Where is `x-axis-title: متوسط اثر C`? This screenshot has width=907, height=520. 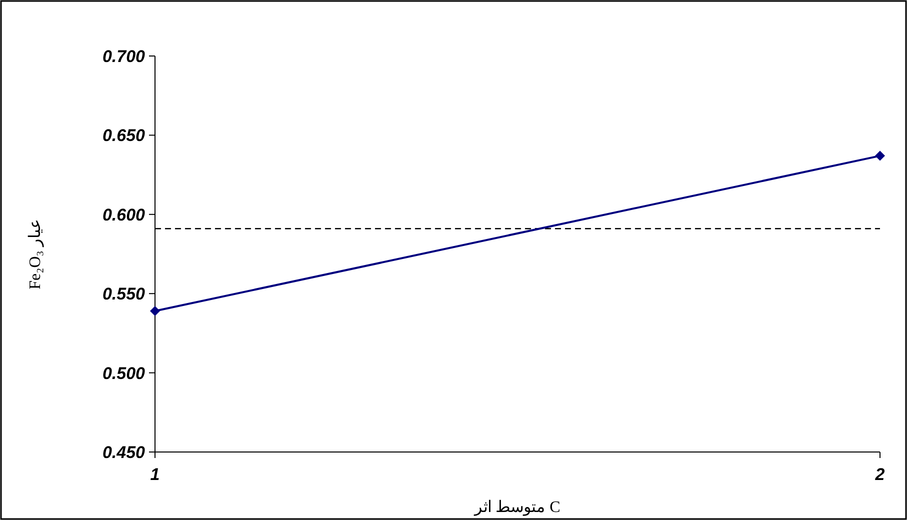 x-axis-title: متوسط اثر C is located at coordinates (517, 507).